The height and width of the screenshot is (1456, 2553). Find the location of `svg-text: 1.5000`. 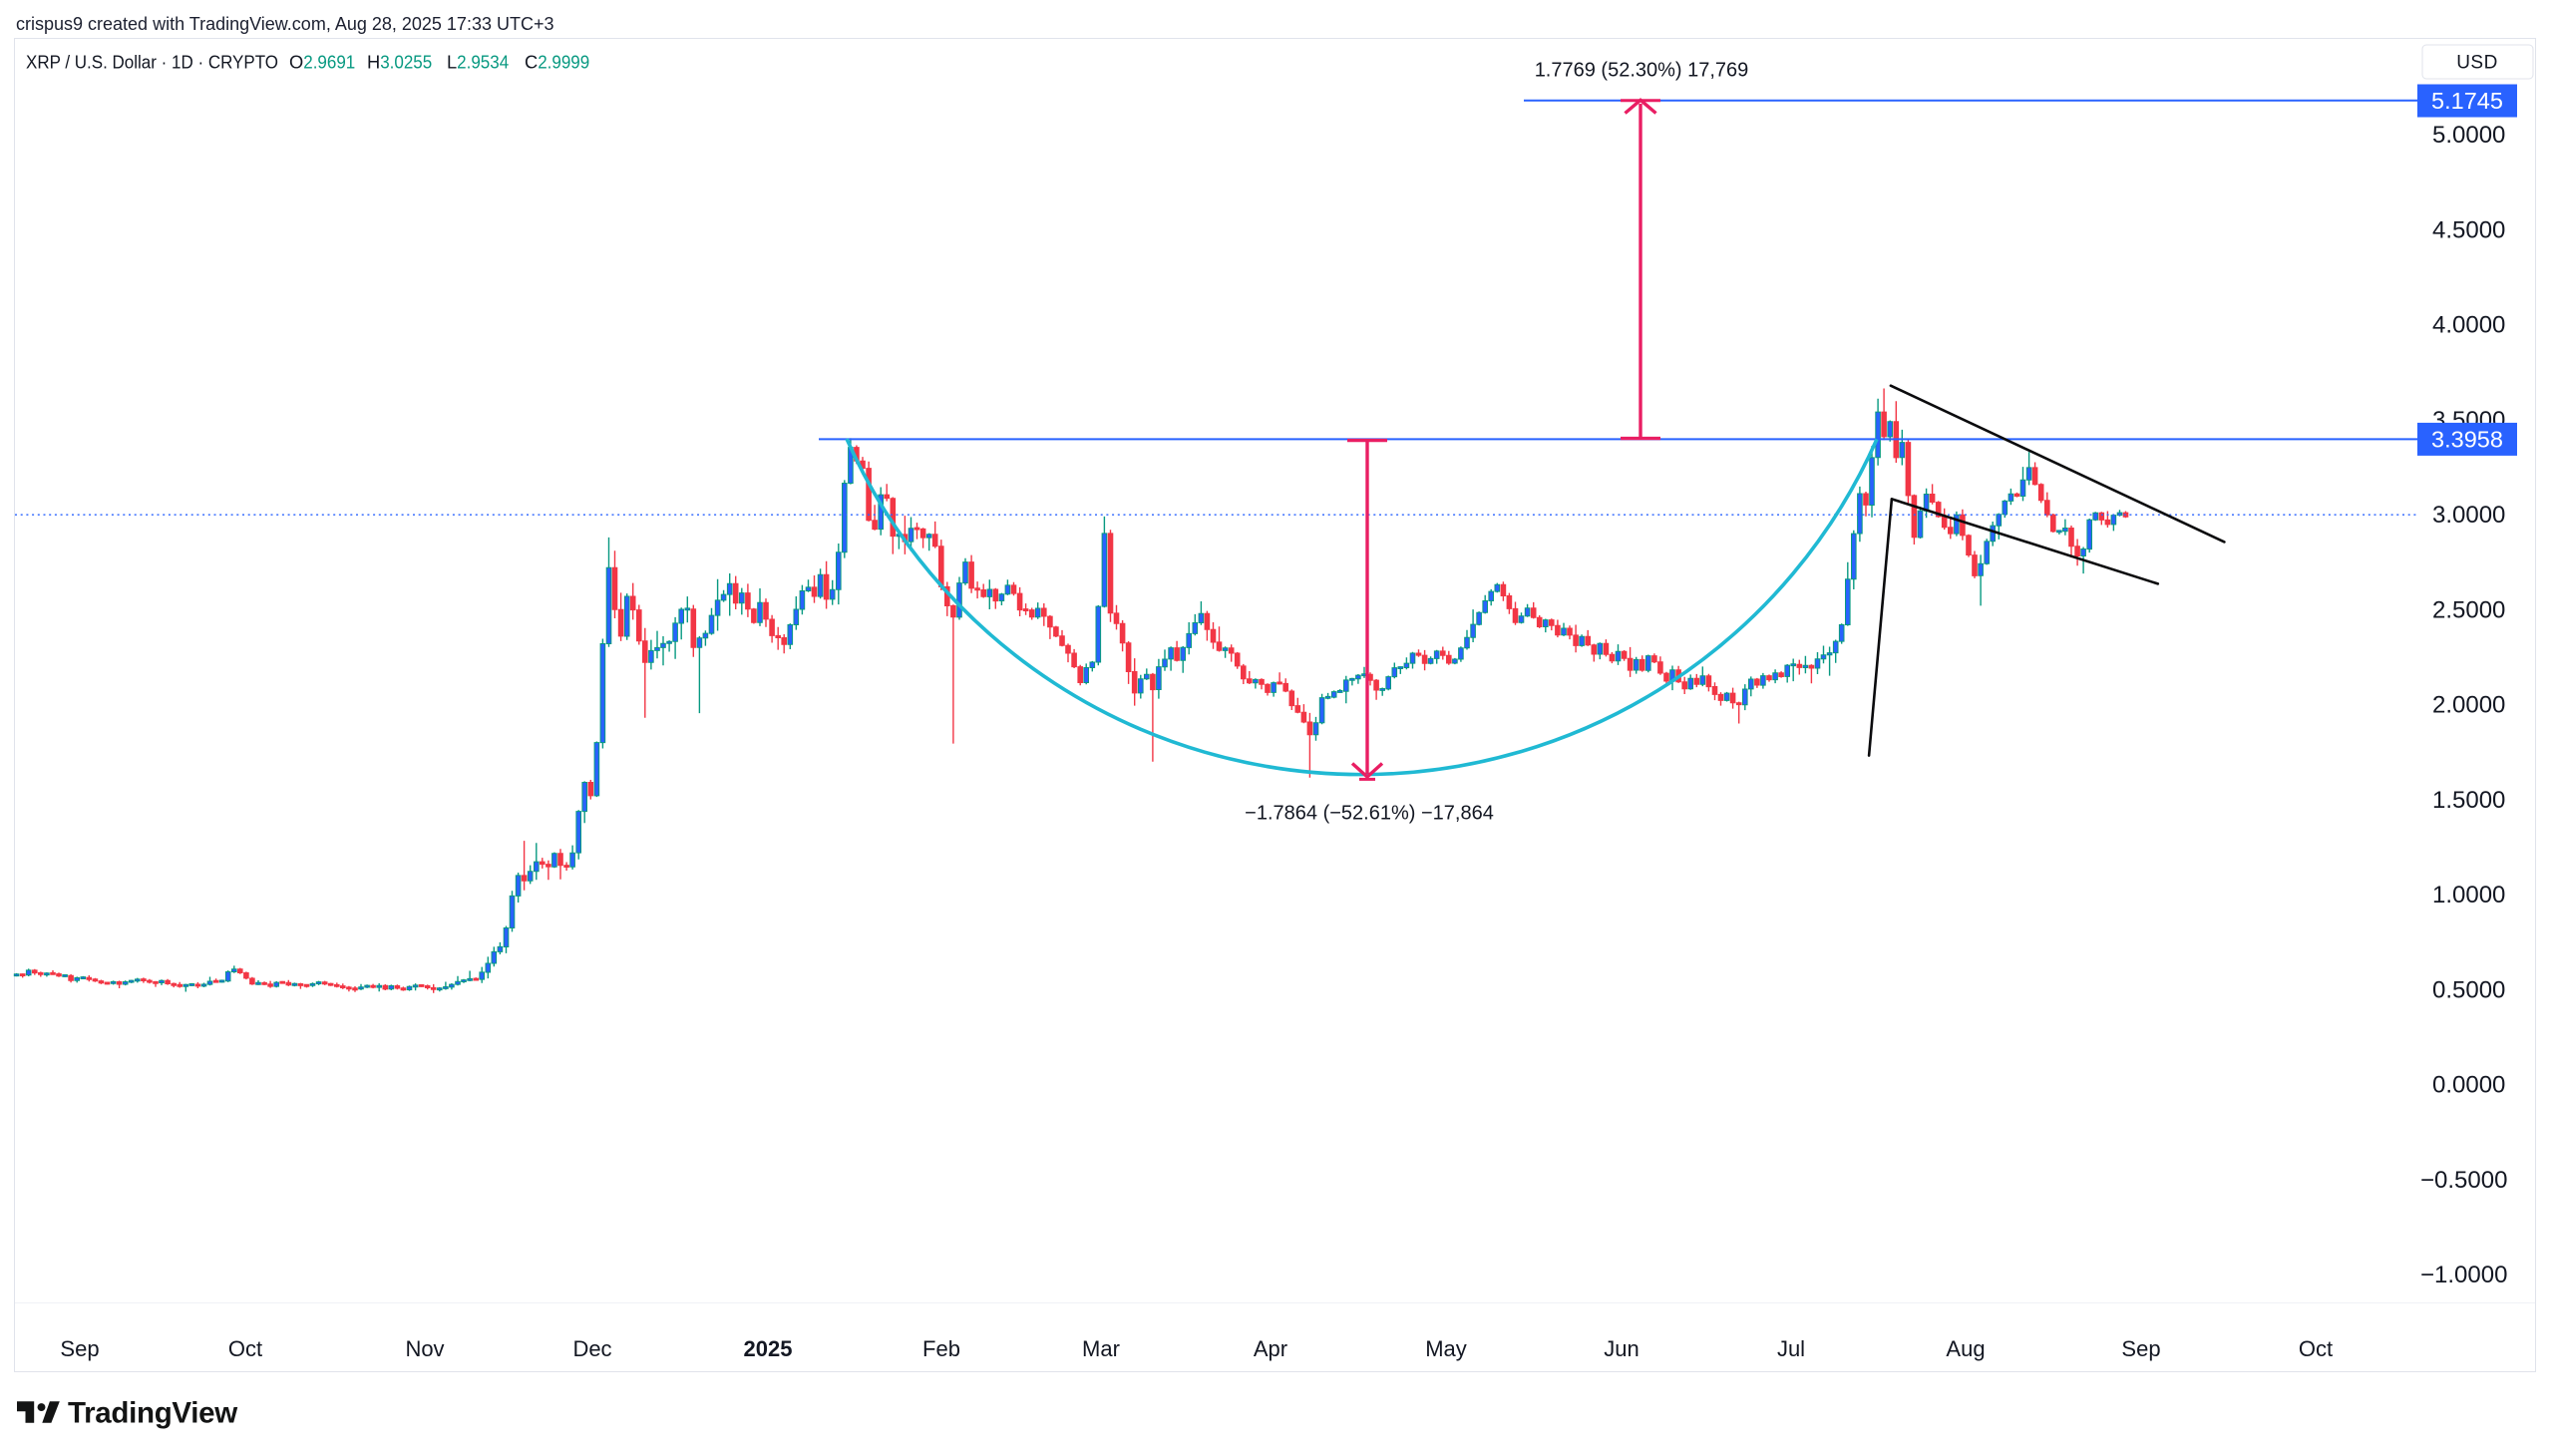

svg-text: 1.5000 is located at coordinates (2468, 800).